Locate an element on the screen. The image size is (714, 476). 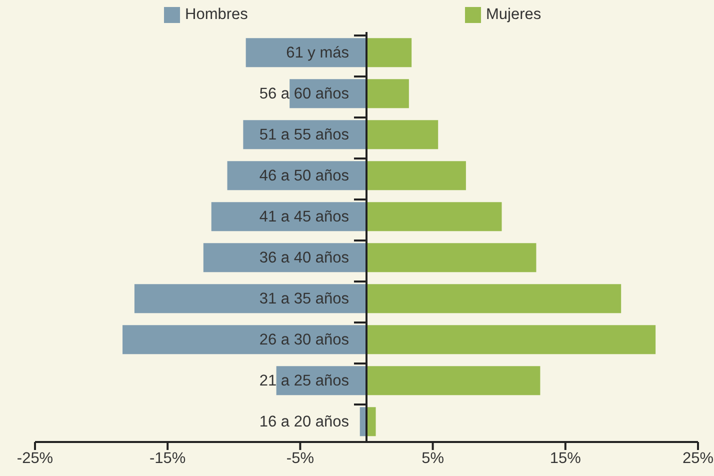
x-tick-label: 25% is located at coordinates (698, 459).